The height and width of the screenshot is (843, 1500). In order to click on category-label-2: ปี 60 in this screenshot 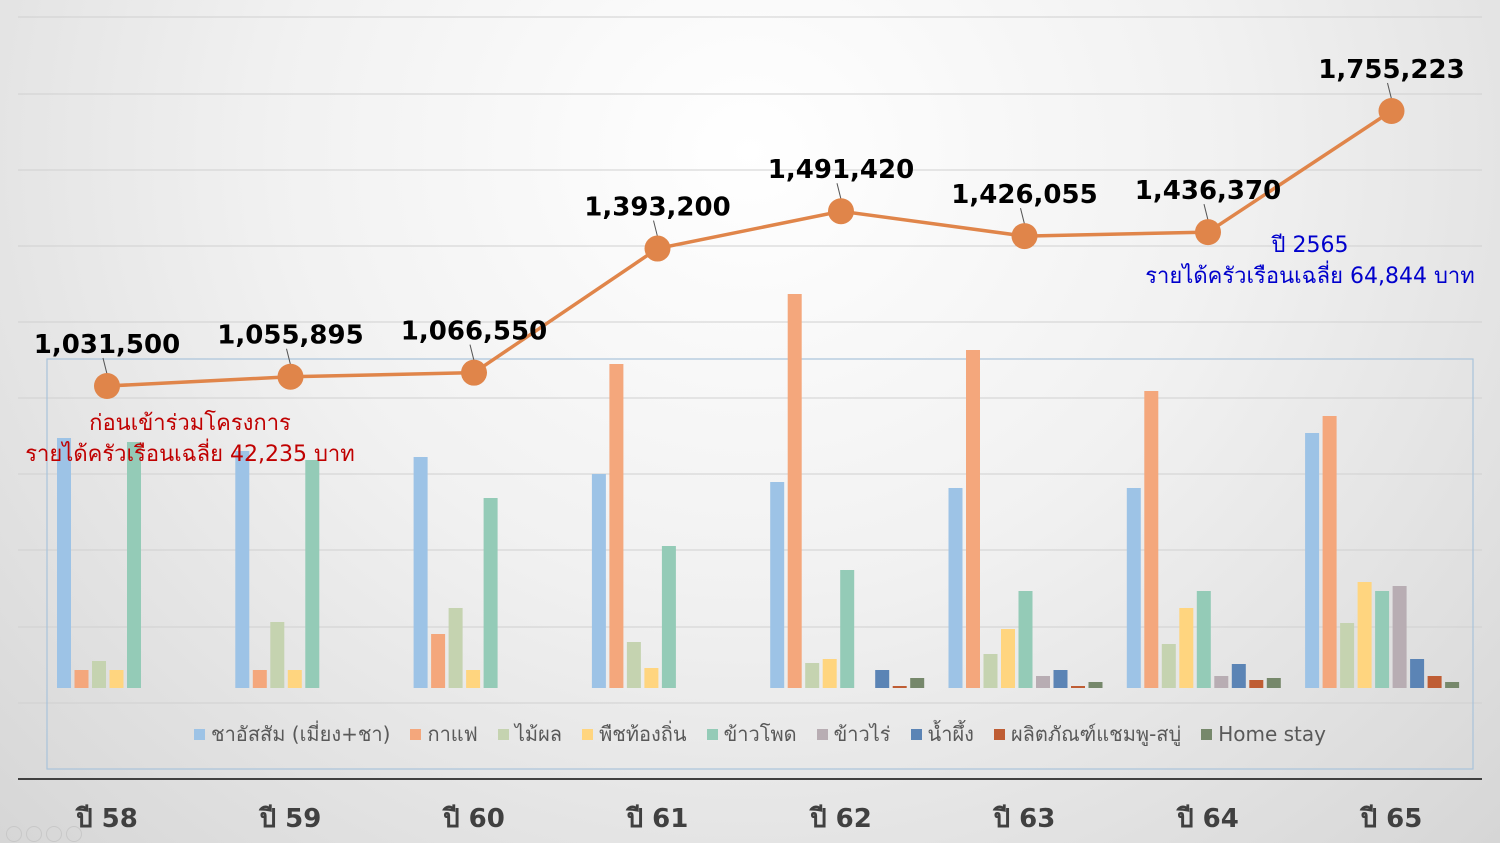, I will do `click(473, 819)`.